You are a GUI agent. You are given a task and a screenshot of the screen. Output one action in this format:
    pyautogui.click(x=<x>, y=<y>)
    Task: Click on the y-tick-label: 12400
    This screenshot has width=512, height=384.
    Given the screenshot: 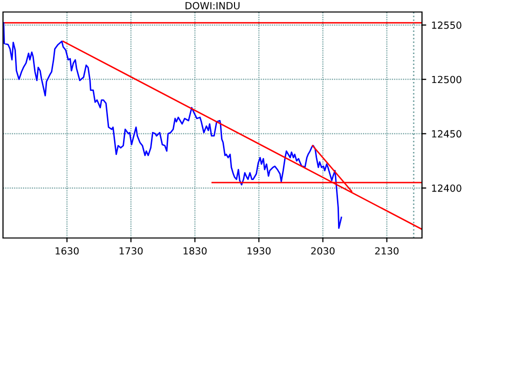 What is the action you would take?
    pyautogui.click(x=447, y=188)
    